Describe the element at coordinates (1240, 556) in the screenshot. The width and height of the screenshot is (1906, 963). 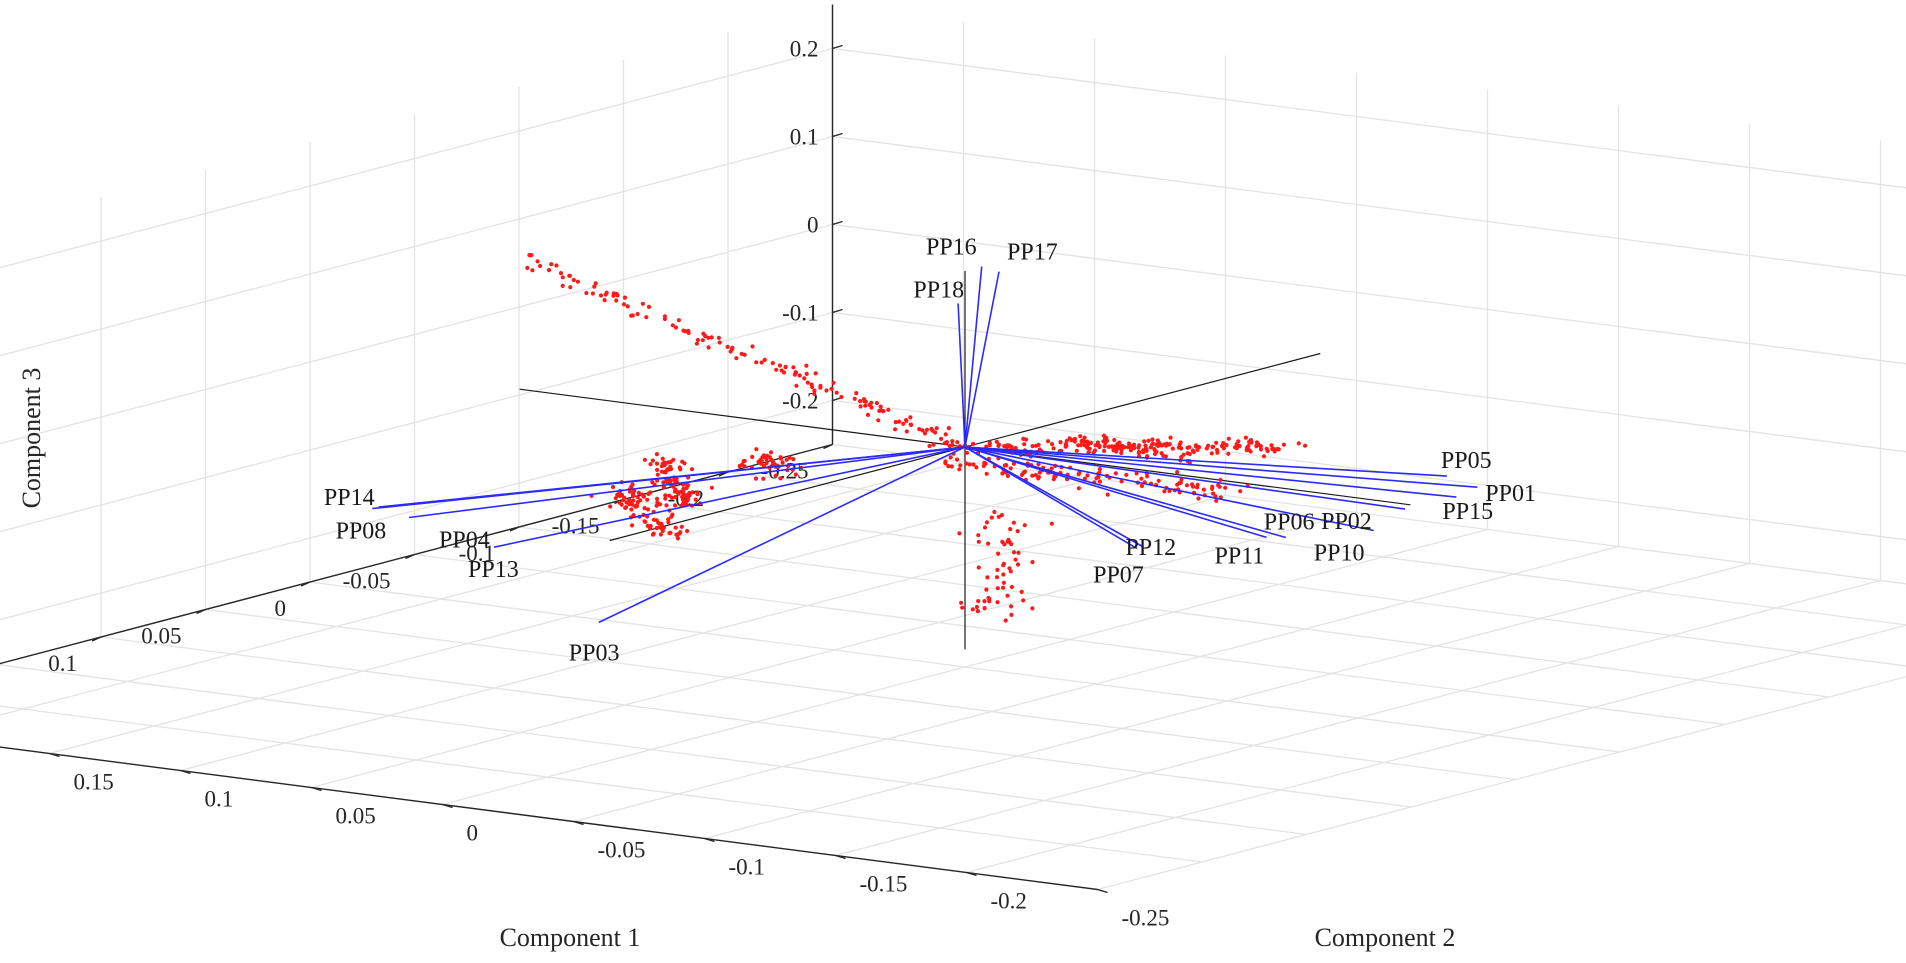
I see `variable-label-pp11: PP11` at that location.